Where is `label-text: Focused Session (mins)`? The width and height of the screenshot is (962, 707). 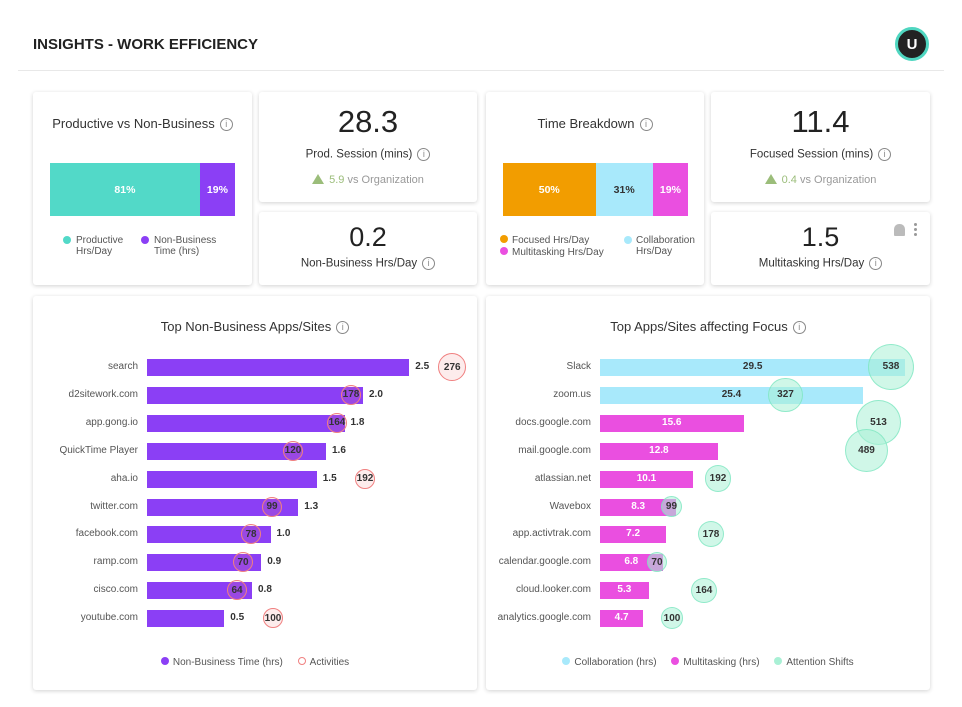
label-text: Focused Session (mins) is located at coordinates (811, 154).